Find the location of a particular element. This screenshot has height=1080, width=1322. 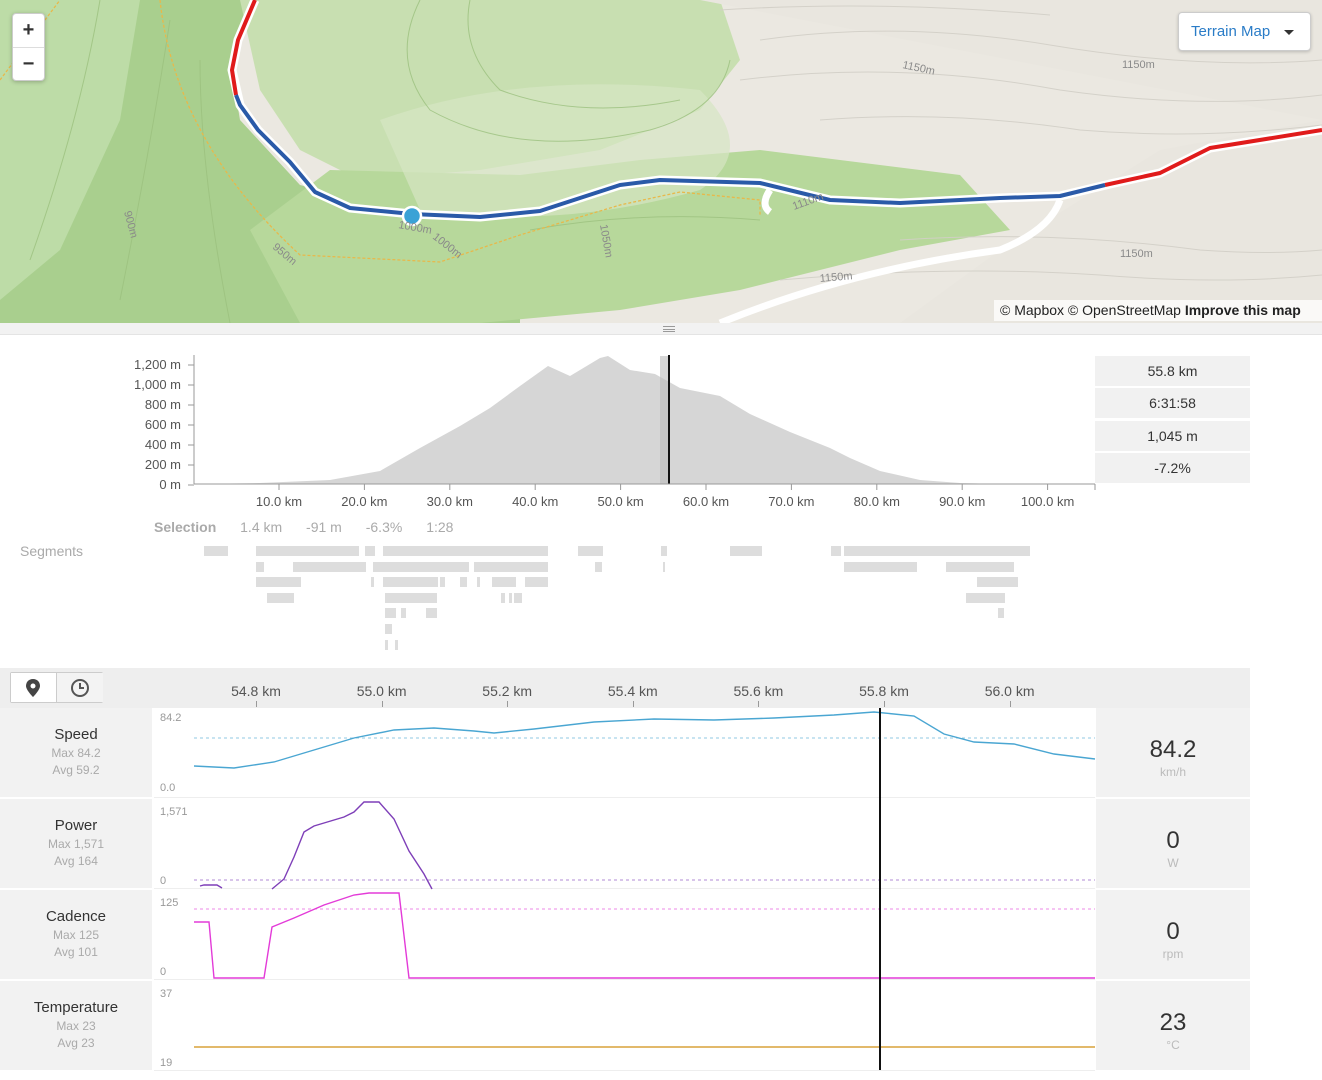

track-plot: 1,571 0 is located at coordinates (624, 844).